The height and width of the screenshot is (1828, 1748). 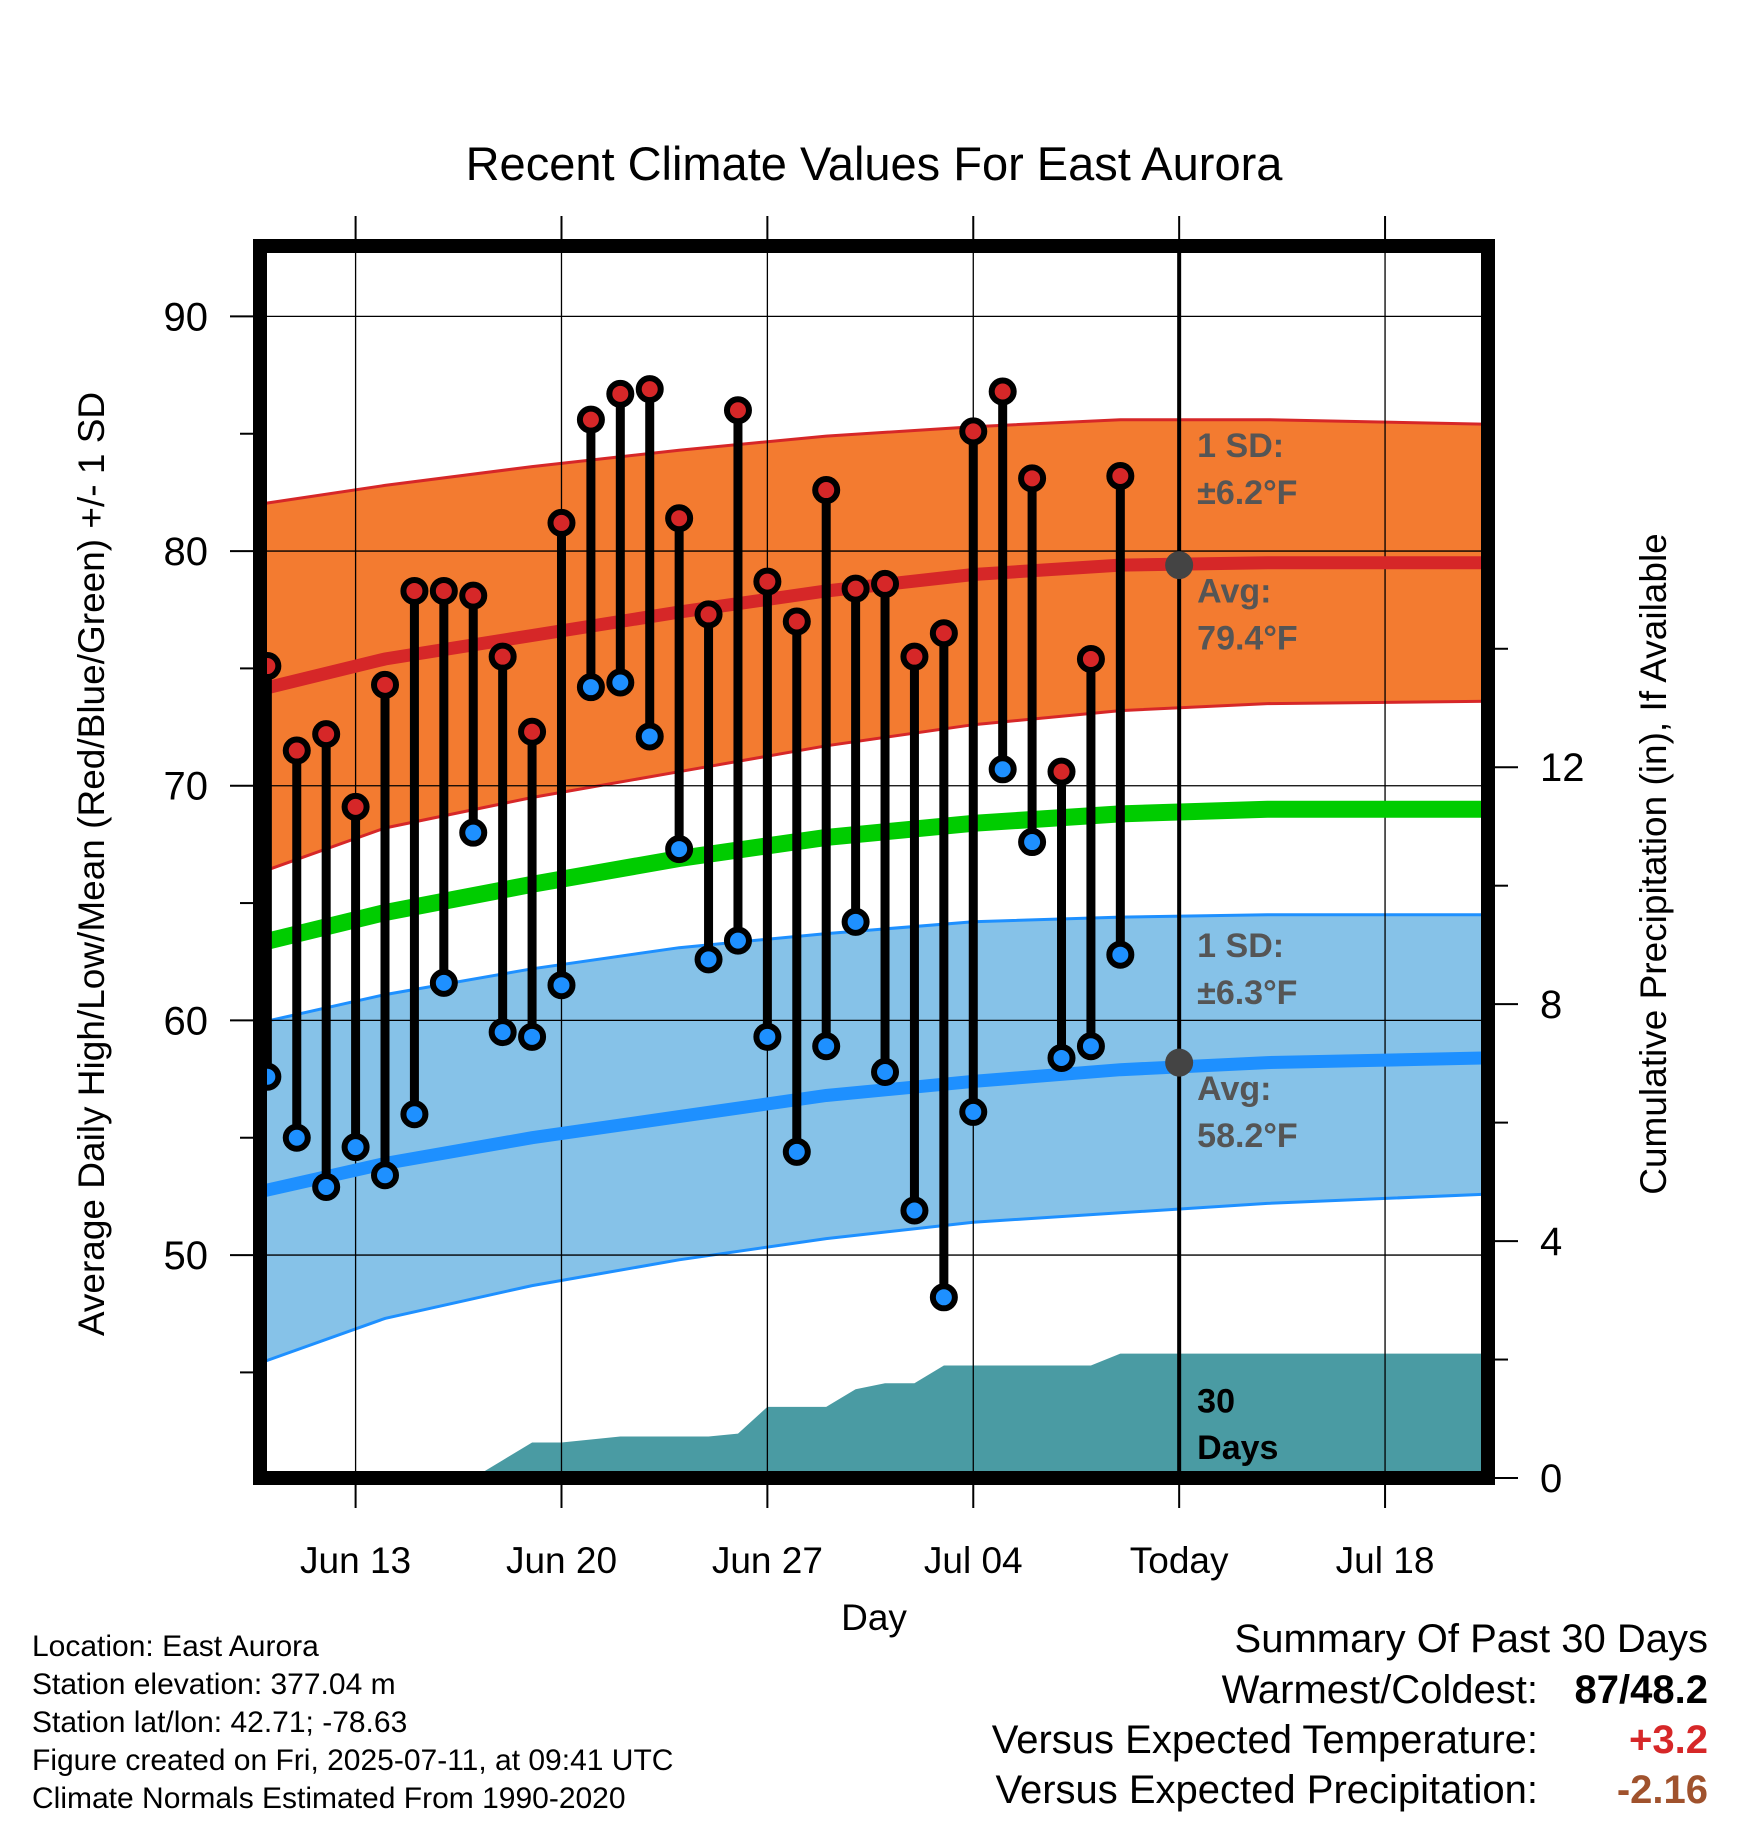 I want to click on high-sd-value: ±6.2°F, so click(x=1247, y=493).